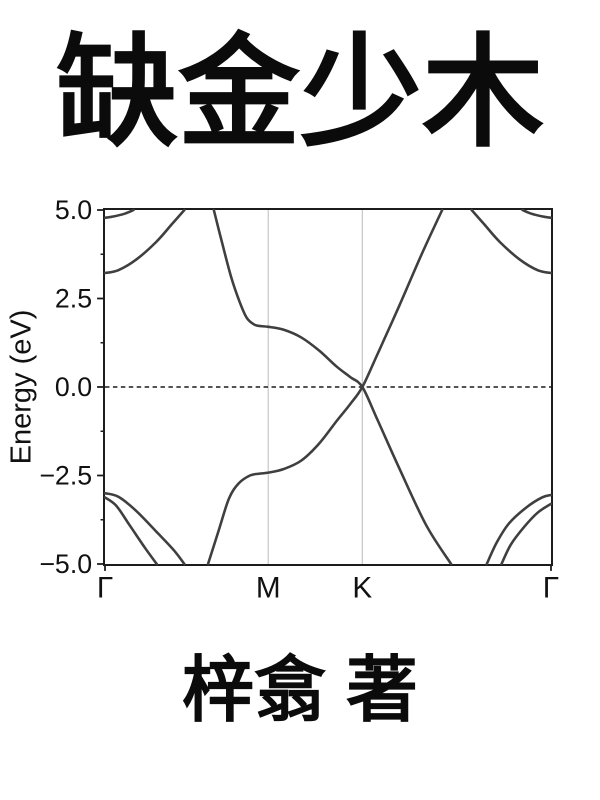 This screenshot has height=800, width=600. What do you see at coordinates (144, 241) in the screenshot?
I see `band-curve-sigma-conduction-left` at bounding box center [144, 241].